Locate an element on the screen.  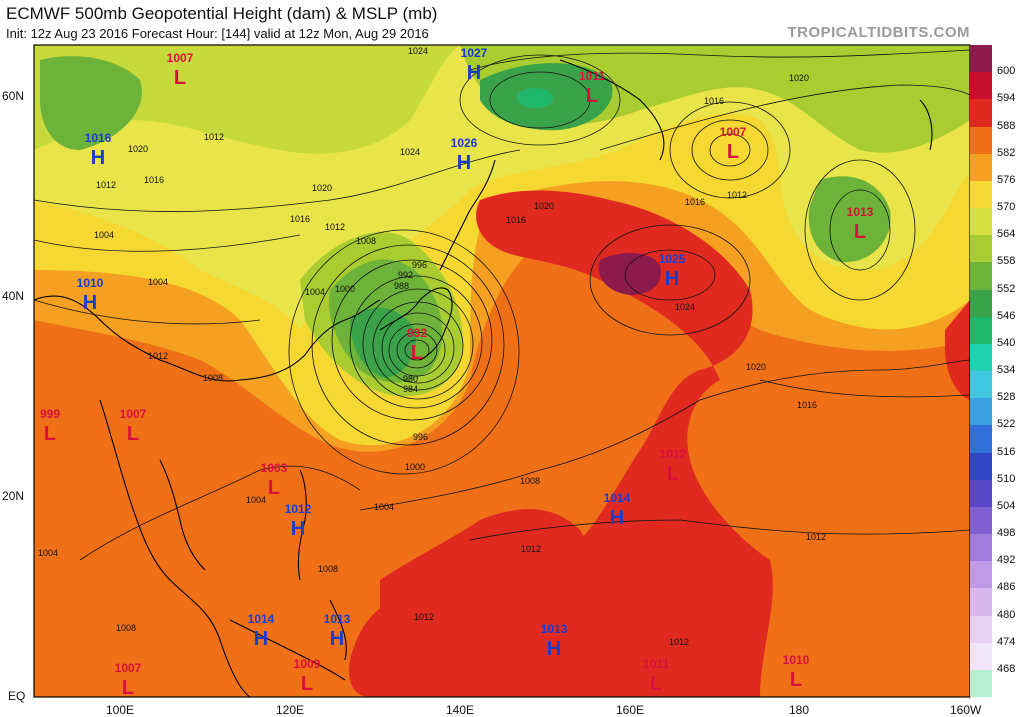
high-center: 1026 H is located at coordinates (464, 155).